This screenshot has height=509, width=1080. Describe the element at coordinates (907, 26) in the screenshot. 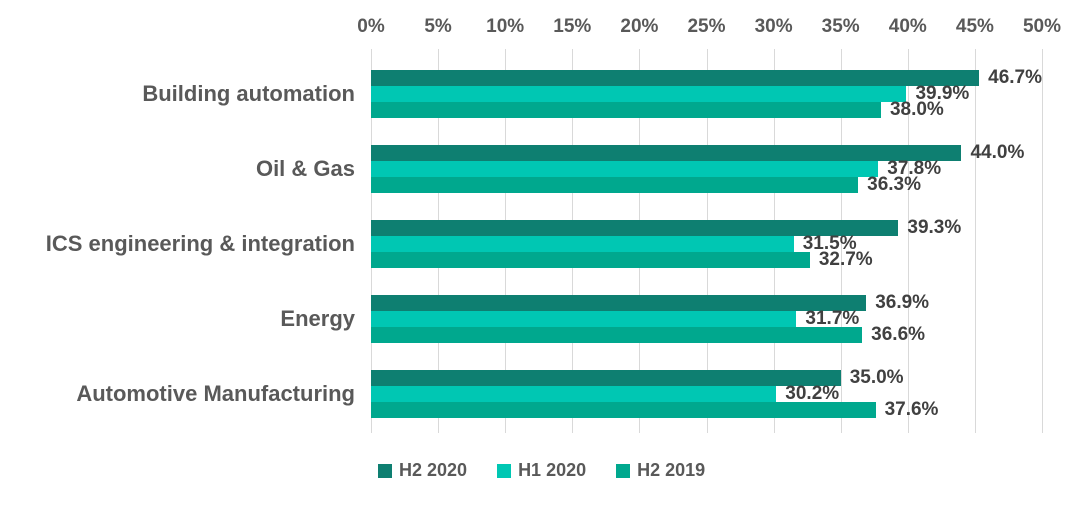

I see `x-tick-label: 40%` at that location.